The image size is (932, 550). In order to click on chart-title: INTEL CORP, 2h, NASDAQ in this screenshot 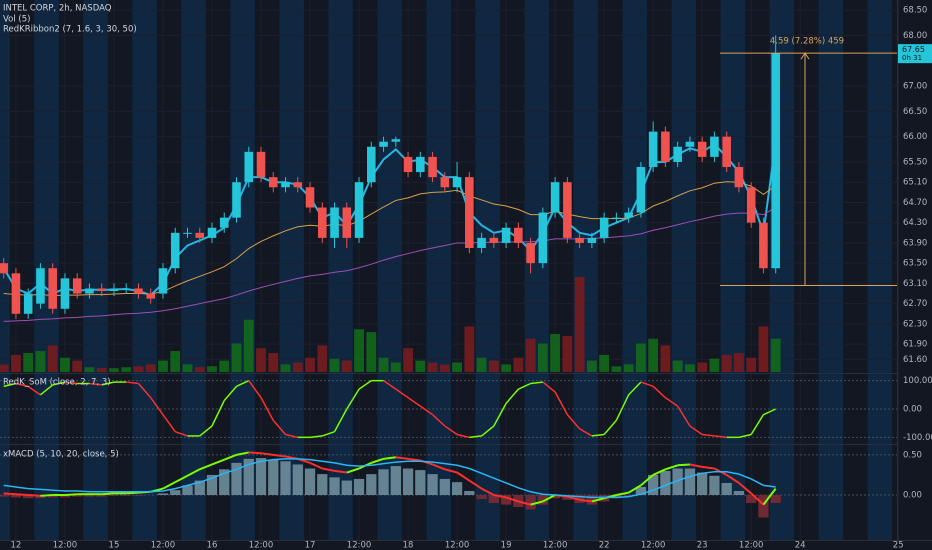, I will do `click(57, 9)`.